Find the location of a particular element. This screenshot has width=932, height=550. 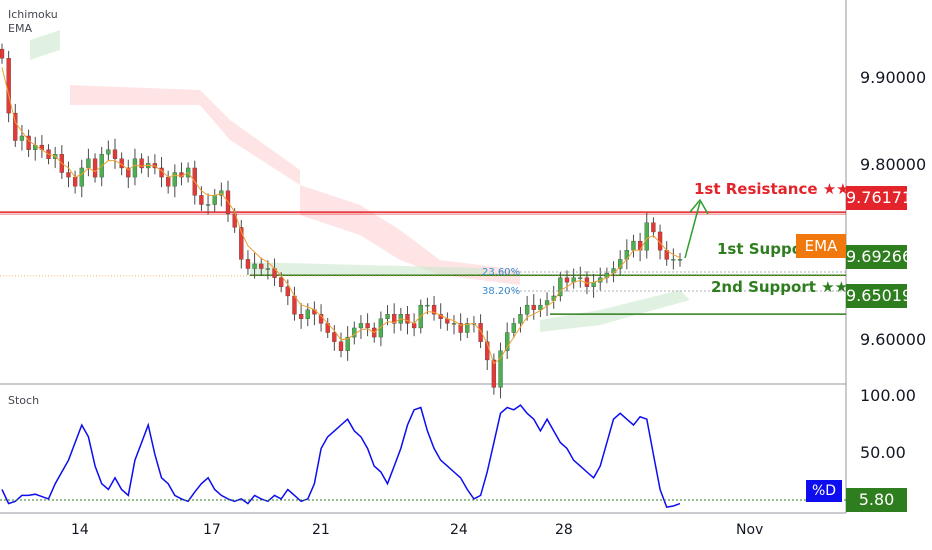

ema-tag: EMA is located at coordinates (821, 246).